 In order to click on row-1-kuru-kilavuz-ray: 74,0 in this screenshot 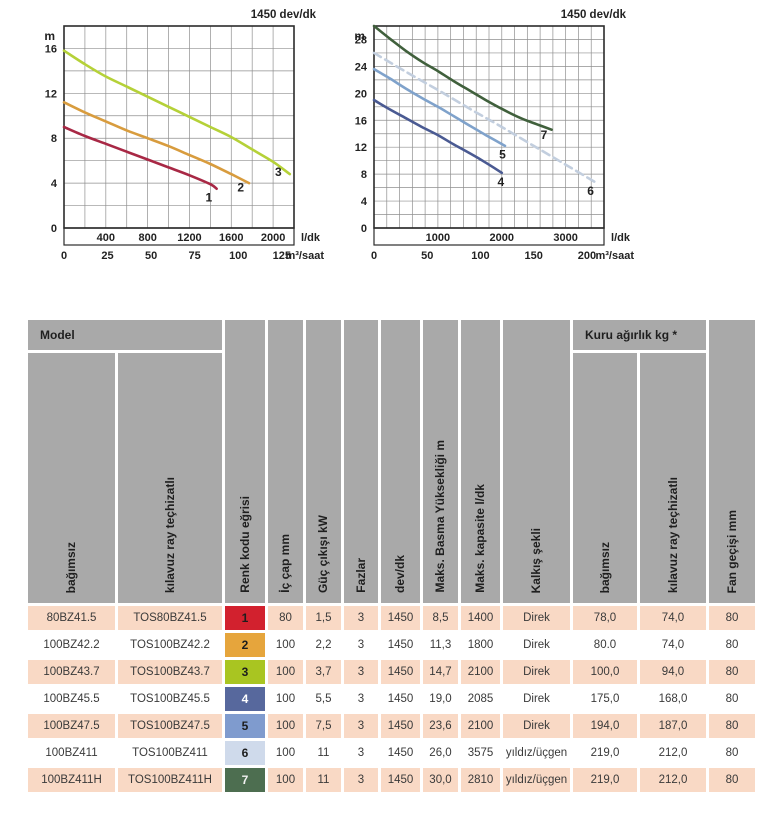, I will do `click(673, 618)`.